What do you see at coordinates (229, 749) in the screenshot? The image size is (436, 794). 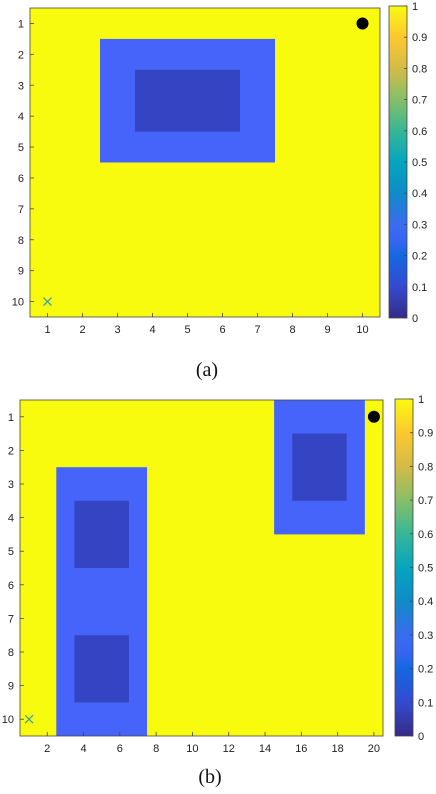 I see `x-tick-label: 12` at bounding box center [229, 749].